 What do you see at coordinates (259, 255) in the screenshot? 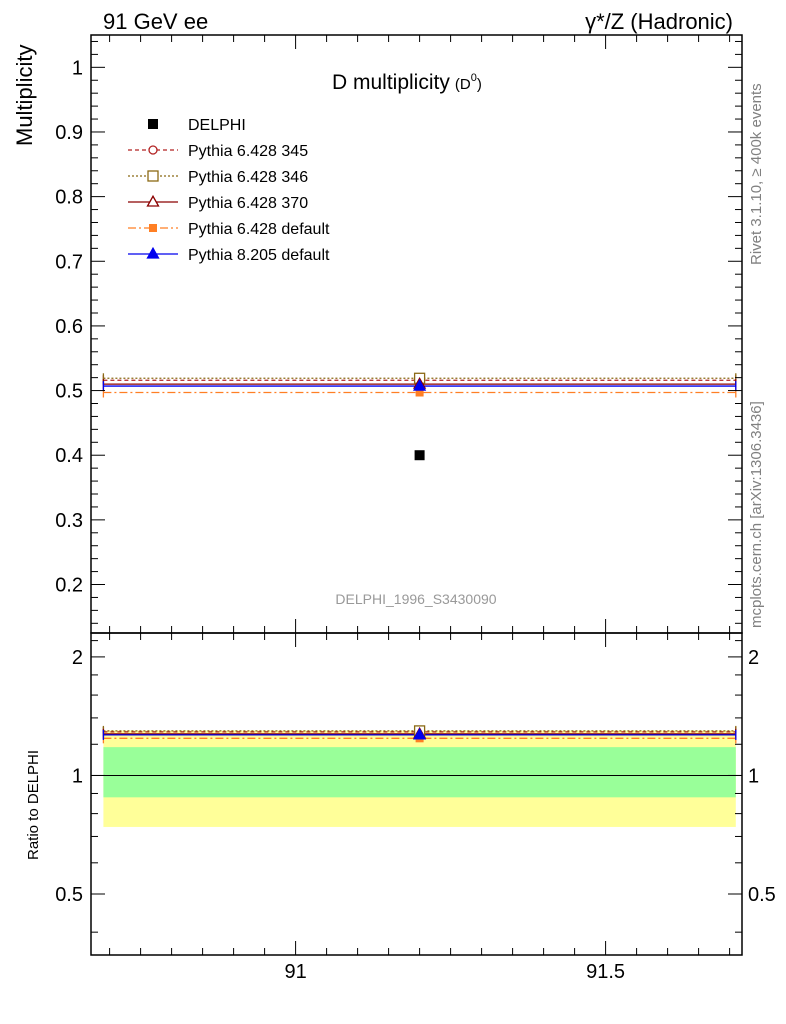
I see `legend-label-4: Pythia 8.205 default` at bounding box center [259, 255].